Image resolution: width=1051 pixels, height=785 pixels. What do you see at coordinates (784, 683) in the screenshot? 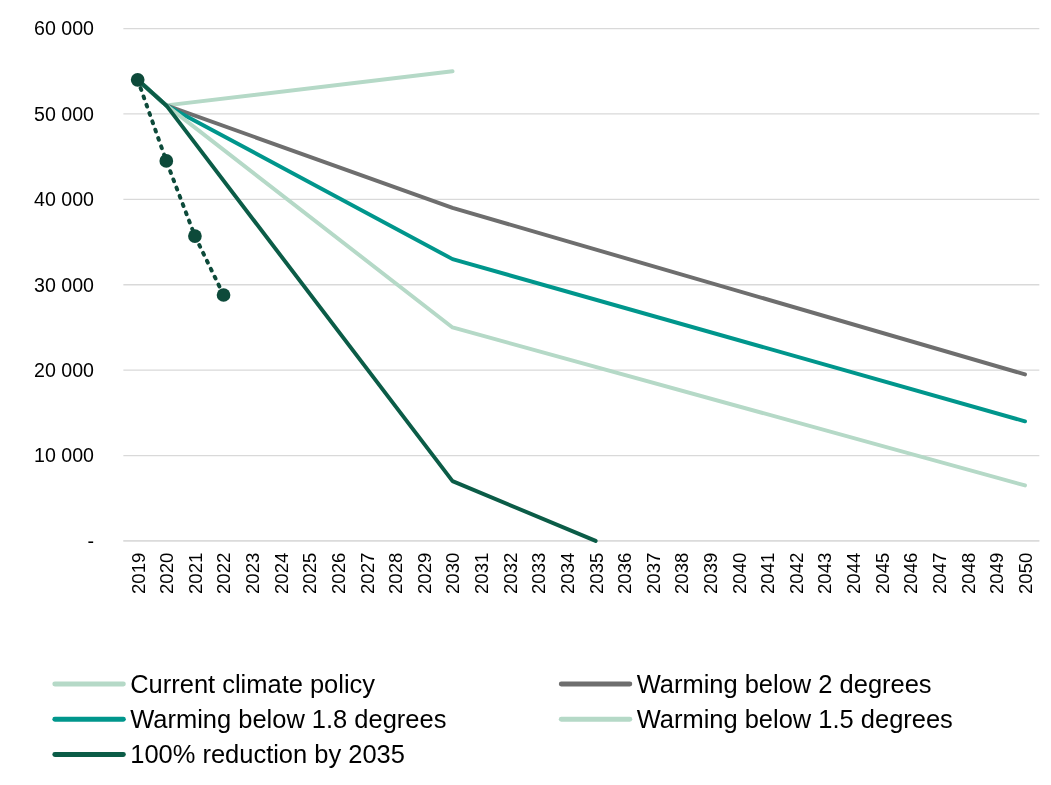
I see `legend-label: Warming below 2 degrees` at bounding box center [784, 683].